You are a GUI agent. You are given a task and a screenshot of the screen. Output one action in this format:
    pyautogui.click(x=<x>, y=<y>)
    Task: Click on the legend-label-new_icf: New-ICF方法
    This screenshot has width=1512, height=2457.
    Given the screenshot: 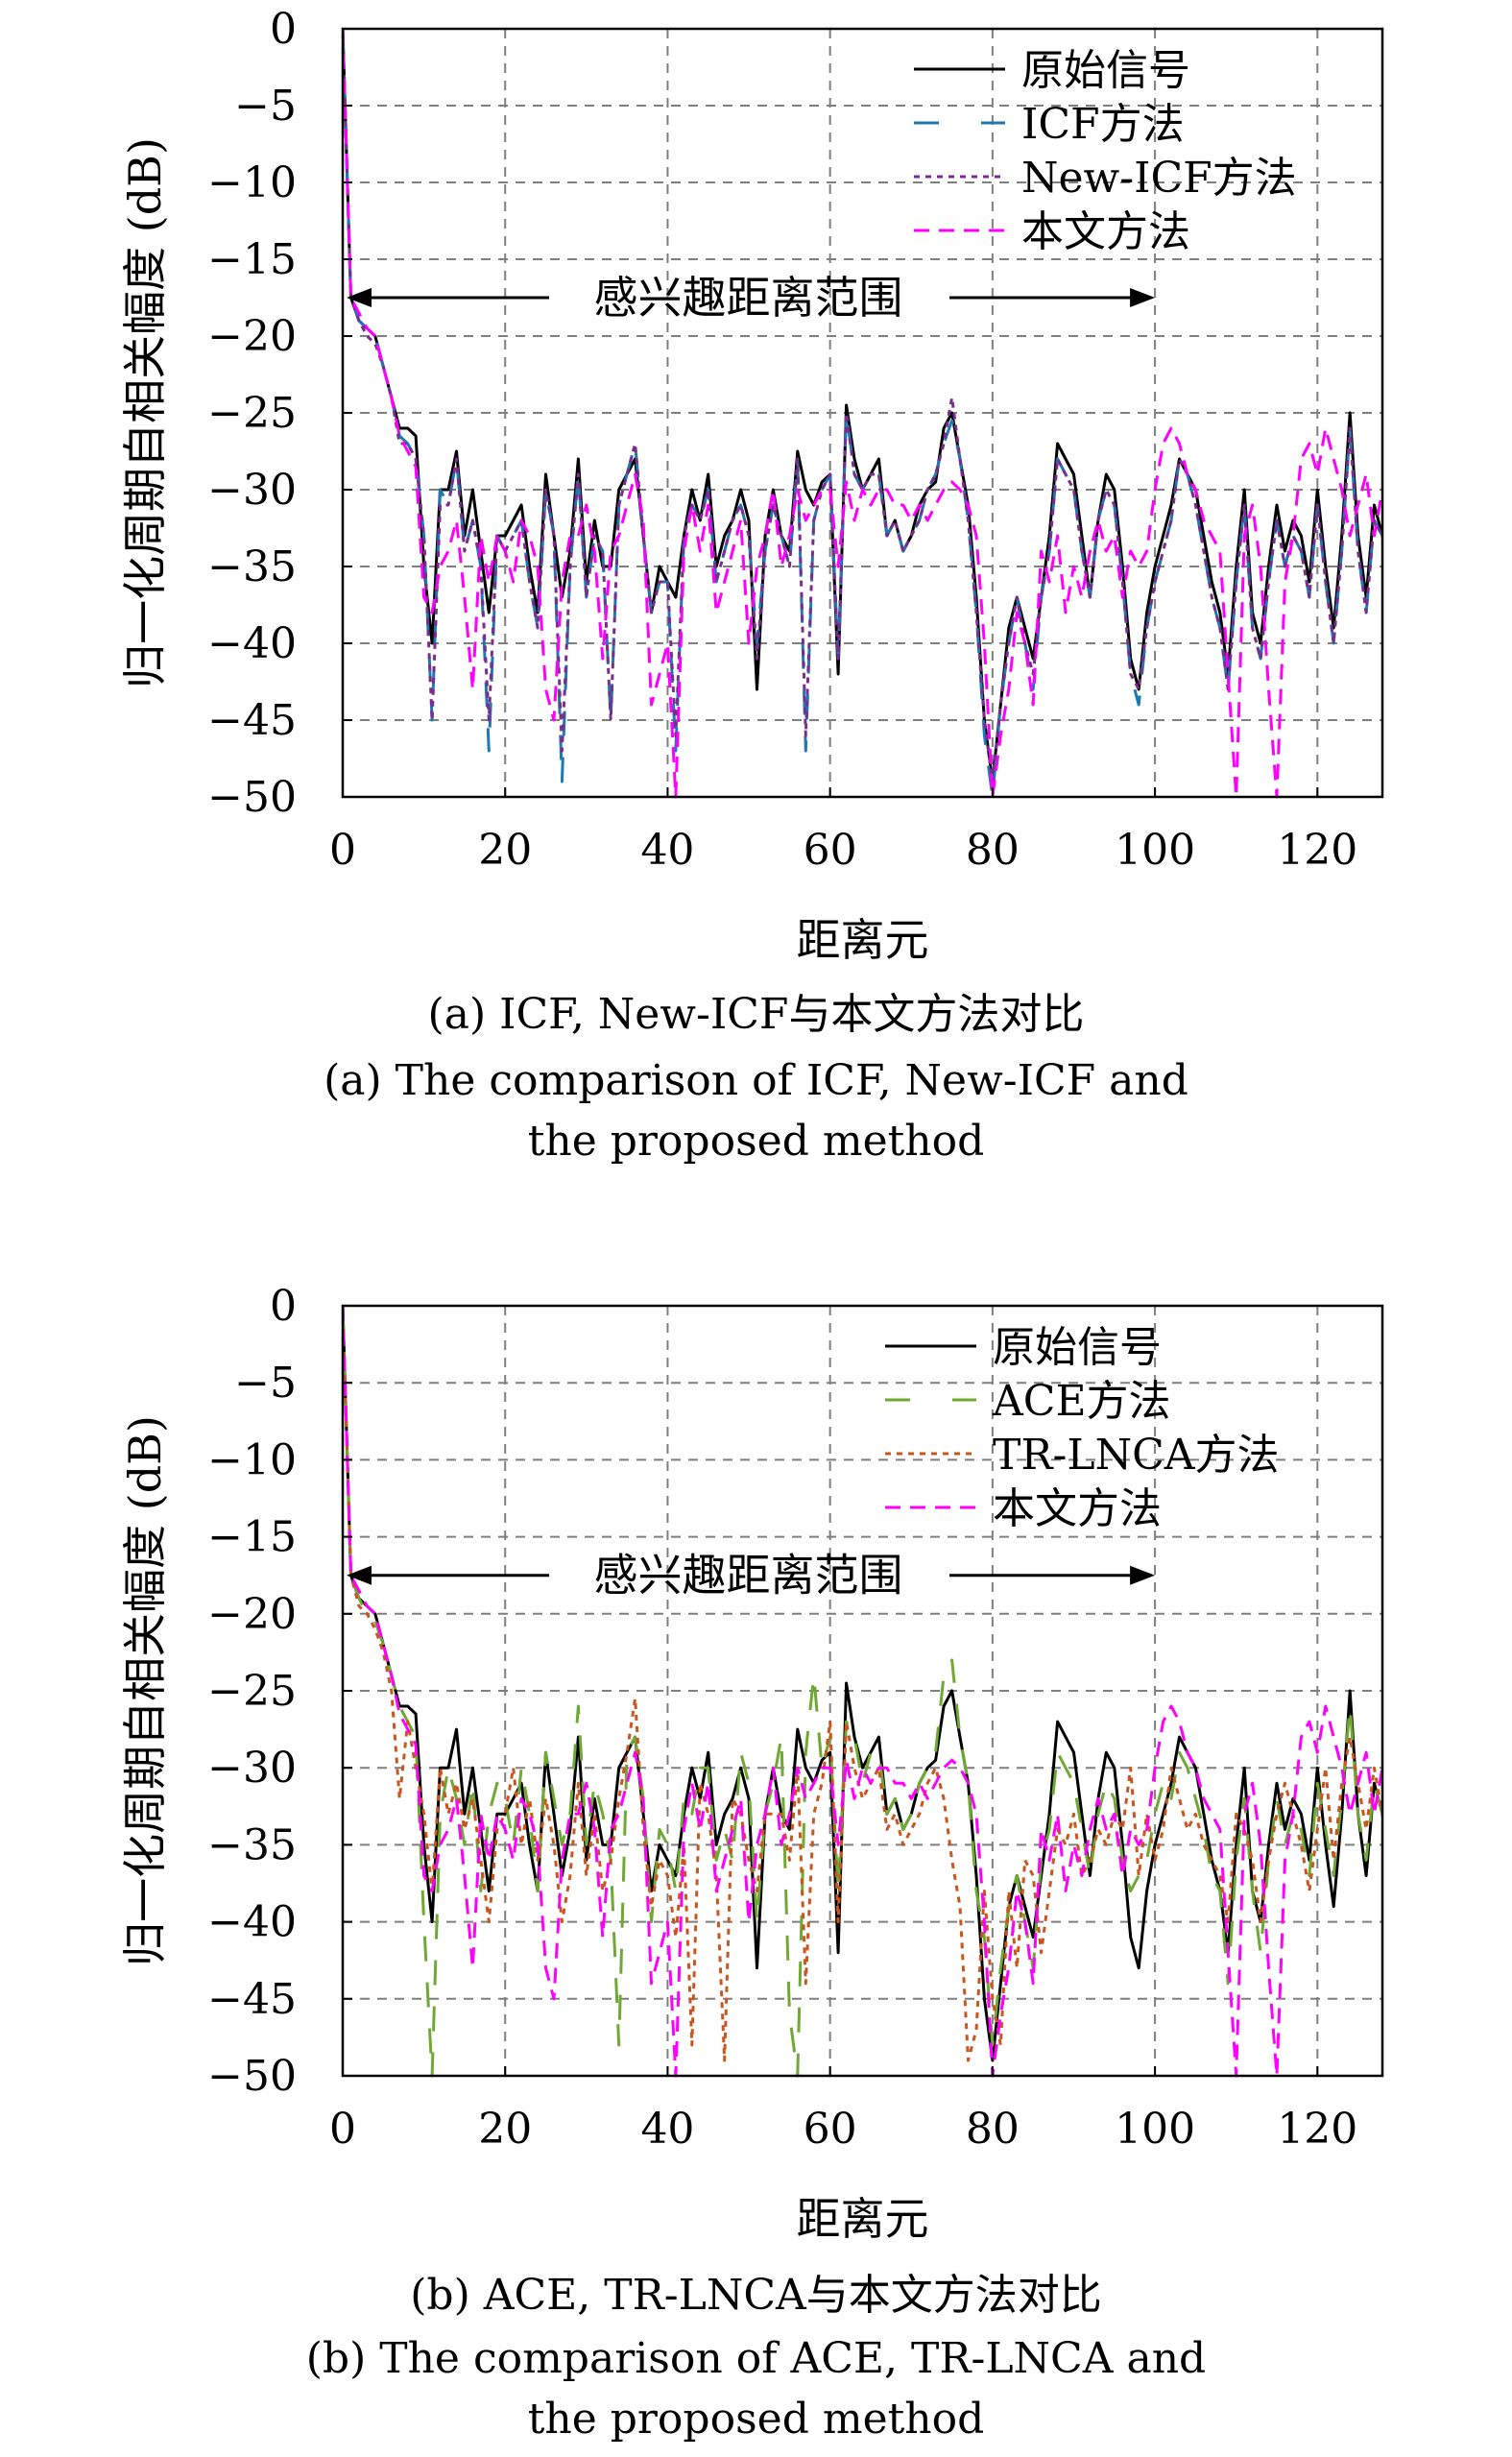 What is the action you would take?
    pyautogui.click(x=1159, y=179)
    